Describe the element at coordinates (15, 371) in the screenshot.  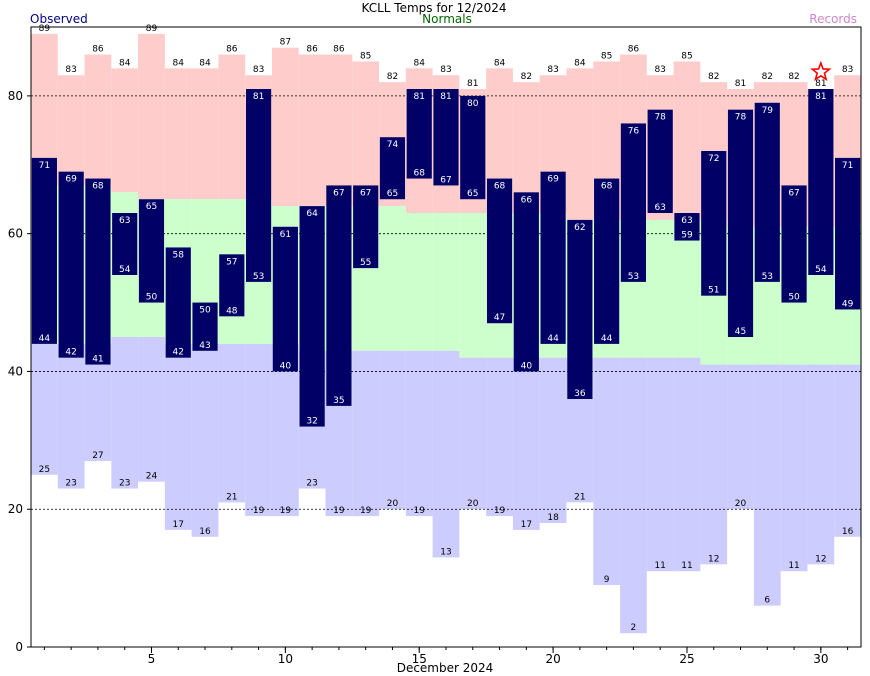
I see `y-tick-label: 40` at that location.